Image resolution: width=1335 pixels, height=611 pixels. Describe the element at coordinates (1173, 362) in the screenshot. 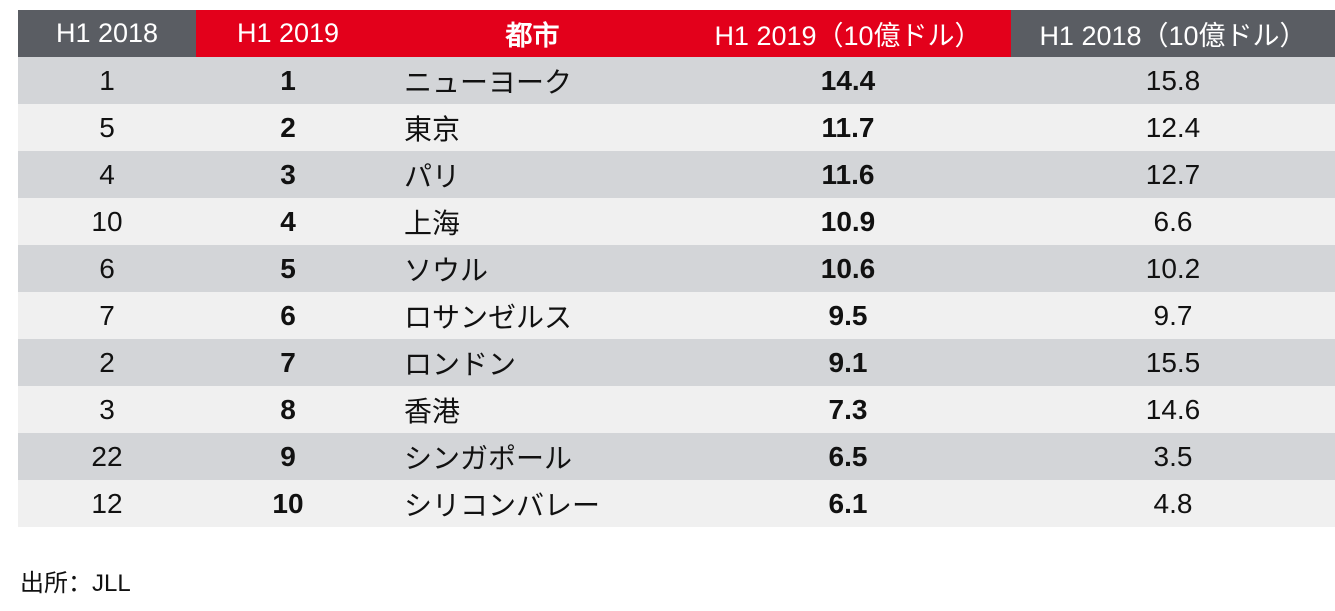

I see `value-2018-cell: 15.5` at that location.